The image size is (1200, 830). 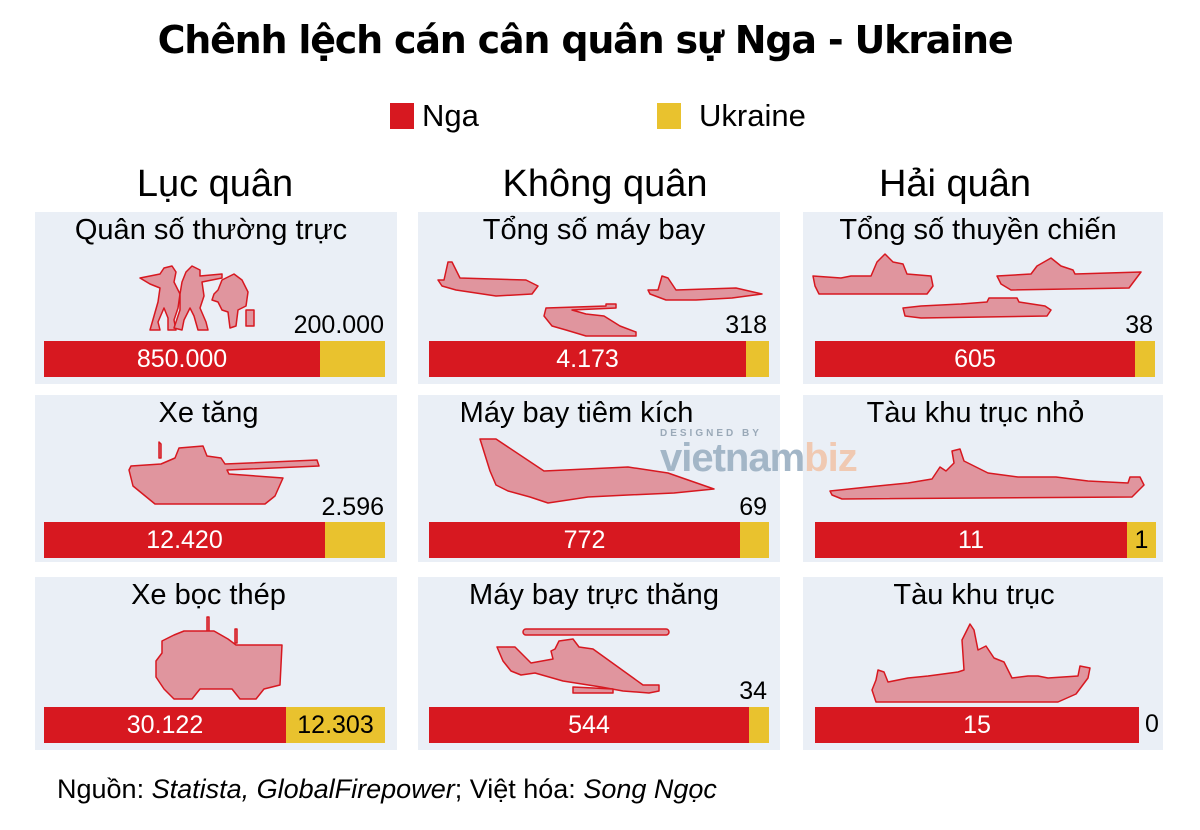 What do you see at coordinates (594, 595) in the screenshot?
I see `panel-label: Máy bay trực thăng` at bounding box center [594, 595].